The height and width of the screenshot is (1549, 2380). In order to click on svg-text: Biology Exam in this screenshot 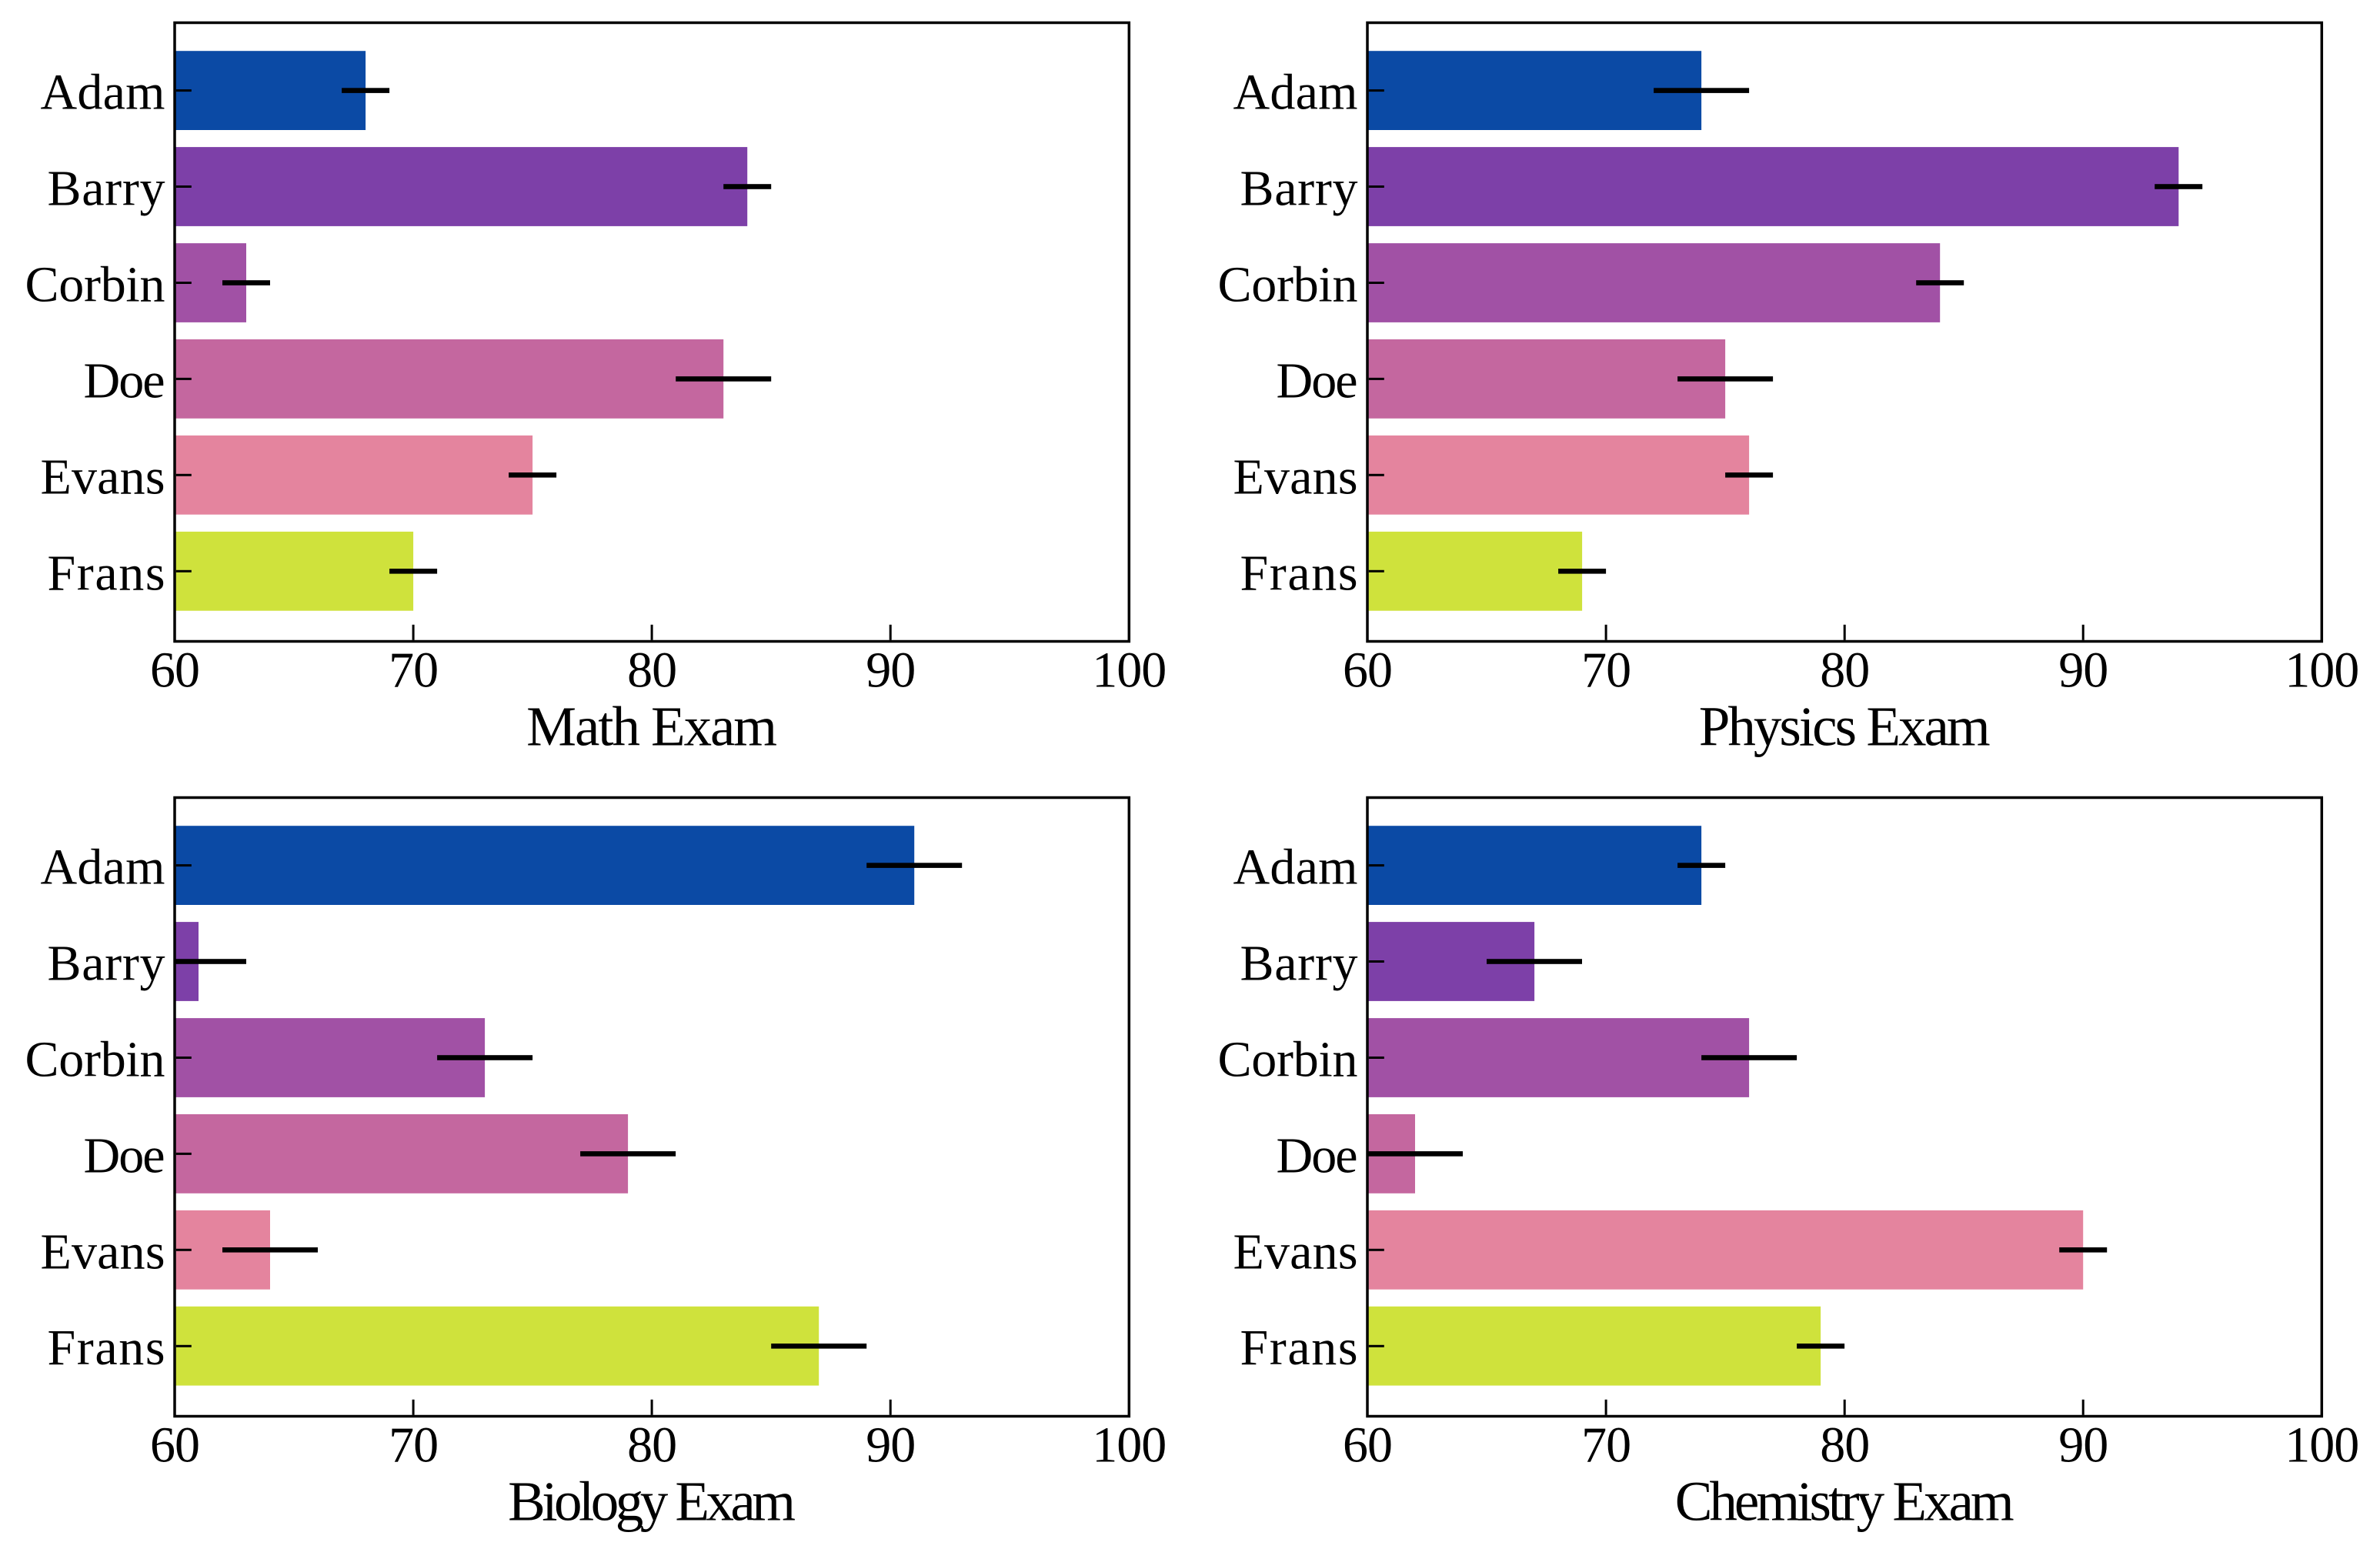, I will do `click(652, 1502)`.